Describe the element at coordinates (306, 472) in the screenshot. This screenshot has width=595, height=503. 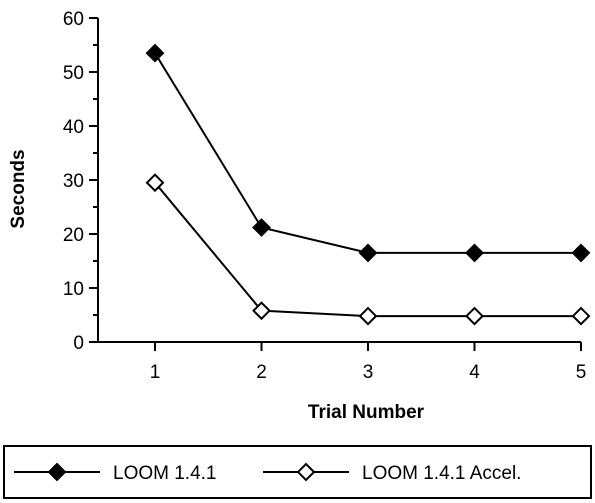
I see `legend-open-diamond` at that location.